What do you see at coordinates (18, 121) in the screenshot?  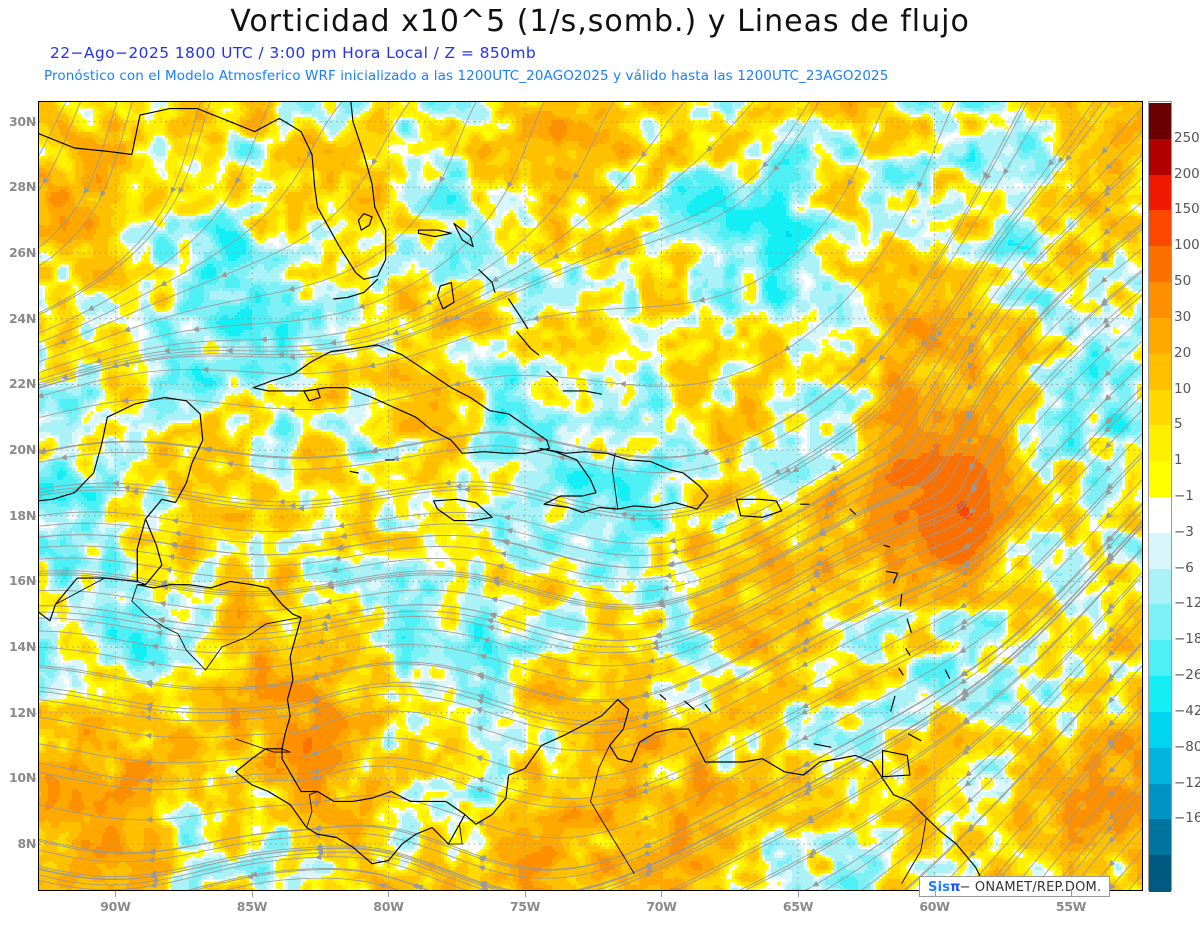 I see `lat-tick-label: 30N` at bounding box center [18, 121].